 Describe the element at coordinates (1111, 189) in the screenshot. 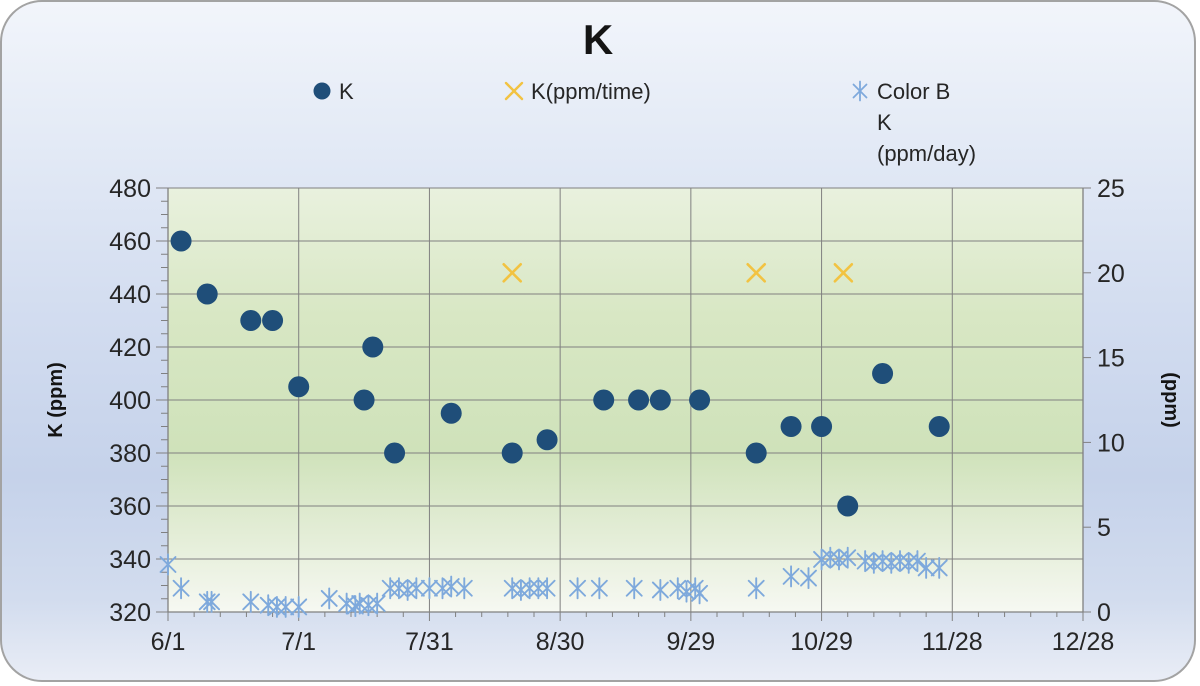

I see `y-right-tick-label: 25` at that location.